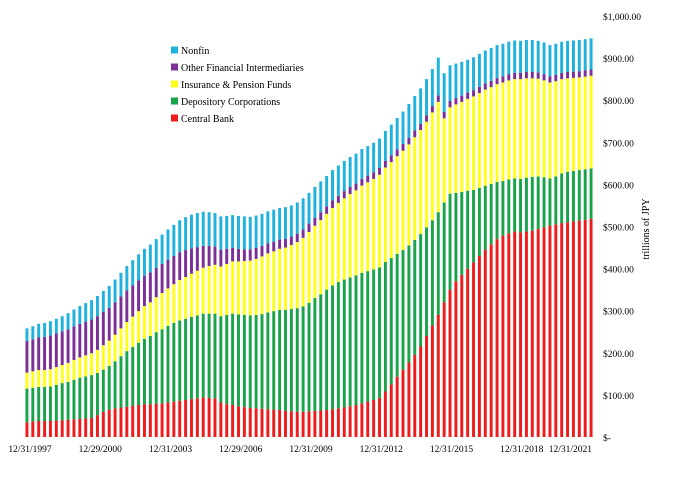  Describe the element at coordinates (452, 450) in the screenshot. I see `x-tick-label-6: 12/31/2015` at that location.